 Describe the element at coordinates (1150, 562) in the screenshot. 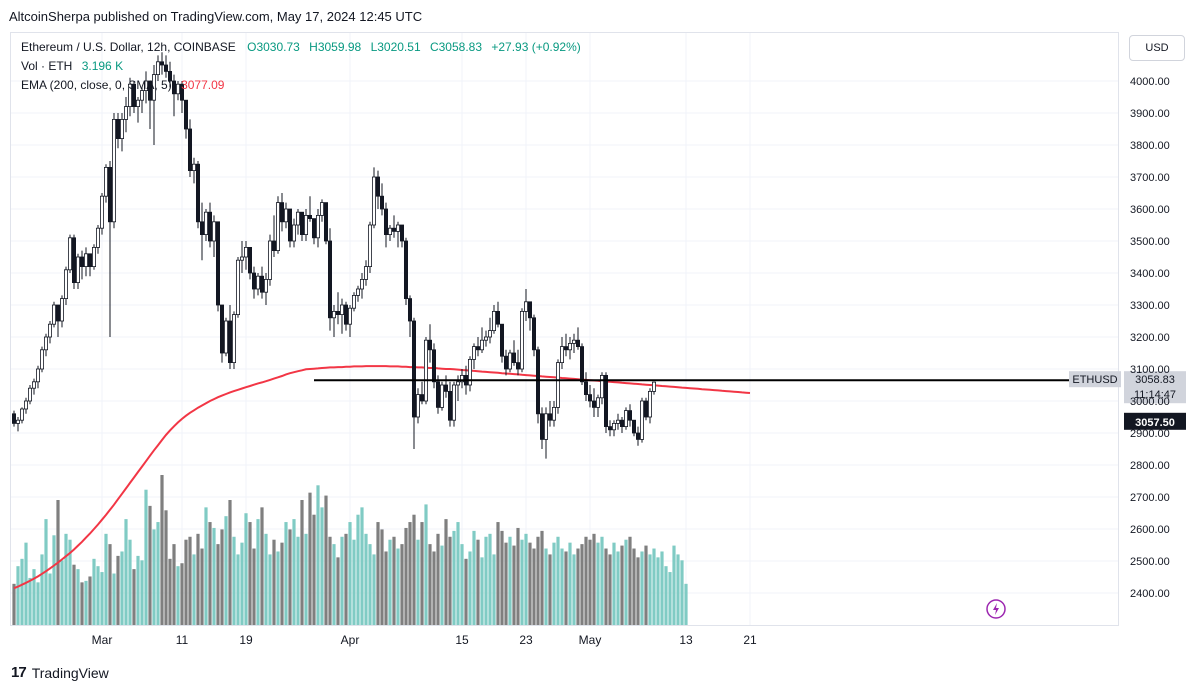

I see `y-tick-label: 2500.00` at that location.